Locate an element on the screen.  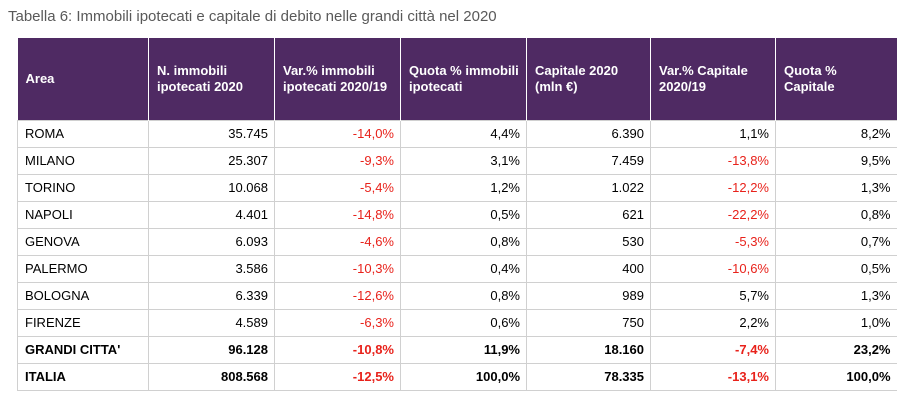
cell-area: GENOVA is located at coordinates (83, 242).